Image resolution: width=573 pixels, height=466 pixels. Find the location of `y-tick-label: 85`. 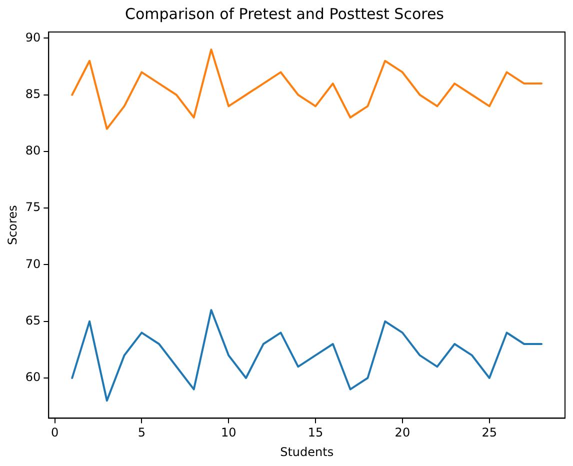

y-tick-label: 85 is located at coordinates (33, 93).